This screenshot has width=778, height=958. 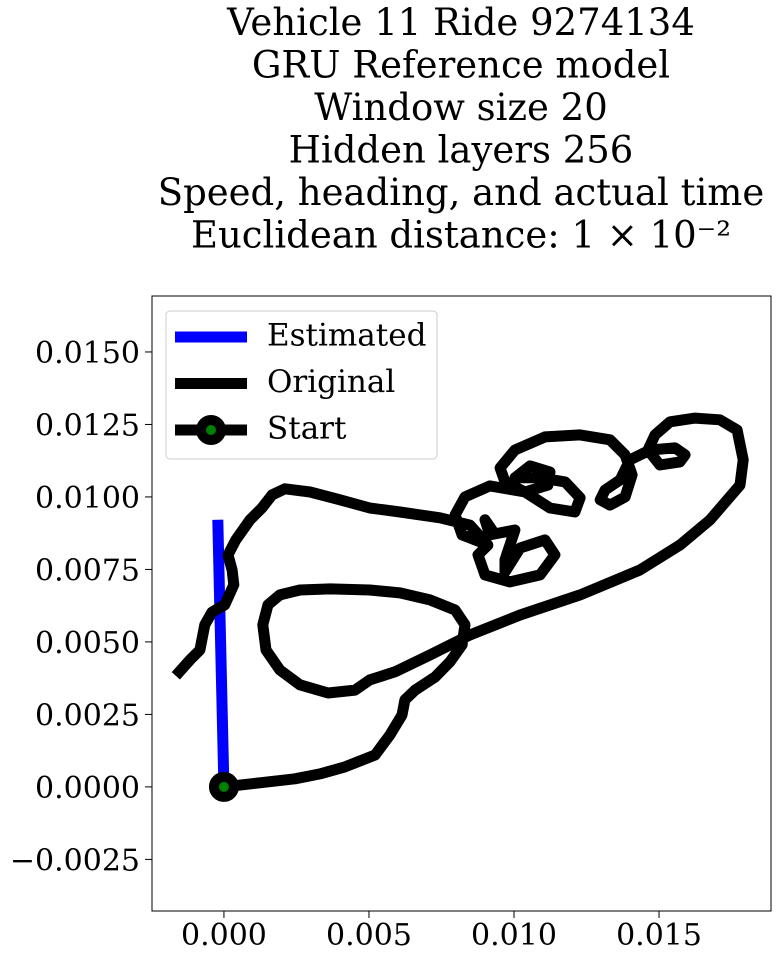 I want to click on chart-title: Vehicle 11 Ride 9274134, so click(x=460, y=22).